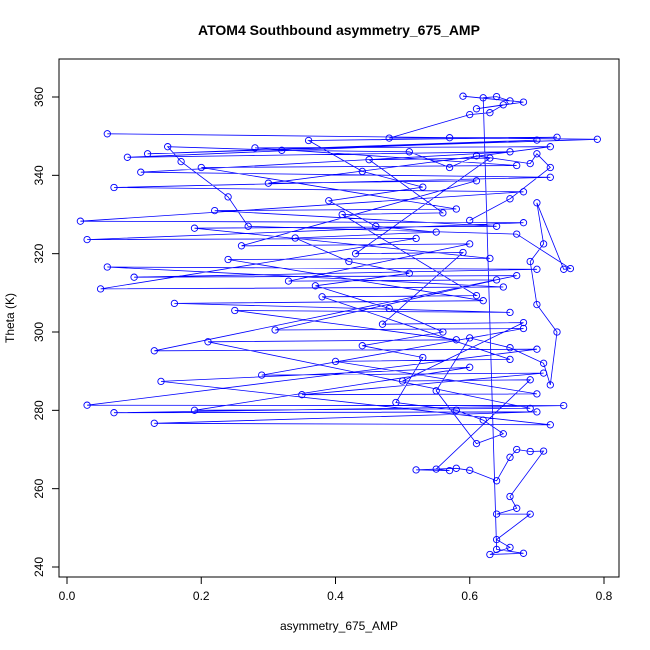  What do you see at coordinates (39, 97) in the screenshot?
I see `y-tick-label: 360` at bounding box center [39, 97].